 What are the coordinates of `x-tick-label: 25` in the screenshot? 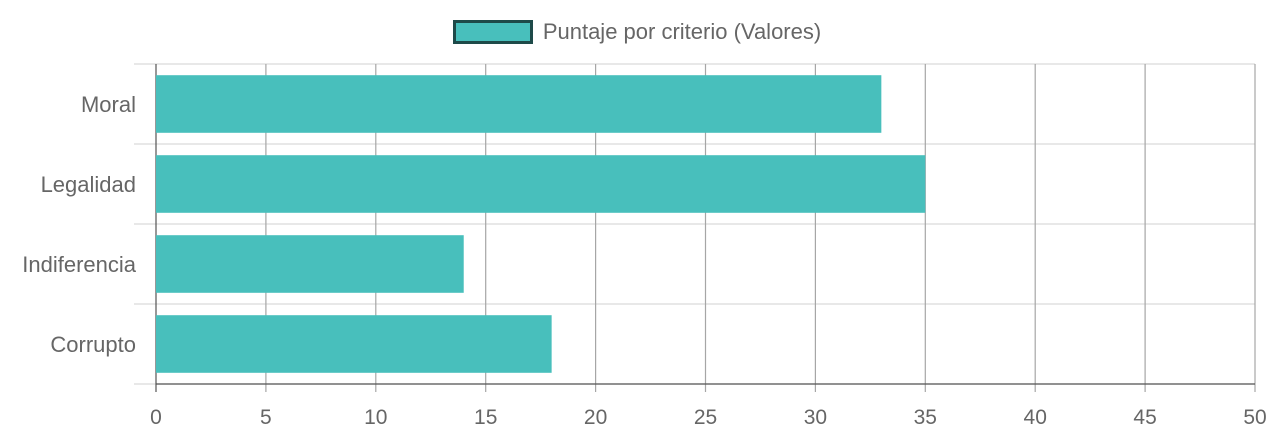 It's located at (705, 417).